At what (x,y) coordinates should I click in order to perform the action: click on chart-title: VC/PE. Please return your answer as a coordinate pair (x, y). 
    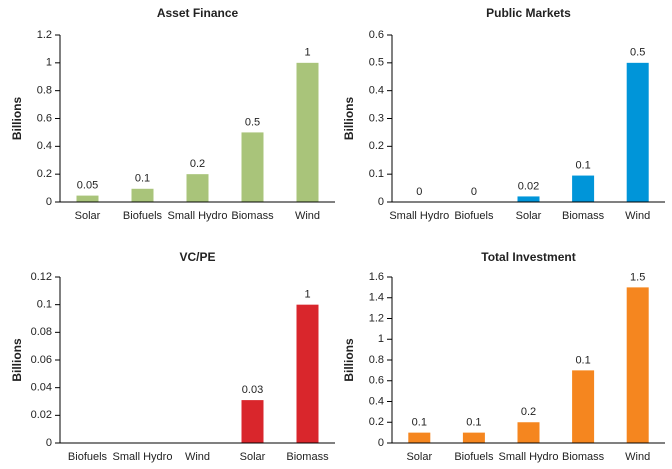
    Looking at the image, I should click on (197, 257).